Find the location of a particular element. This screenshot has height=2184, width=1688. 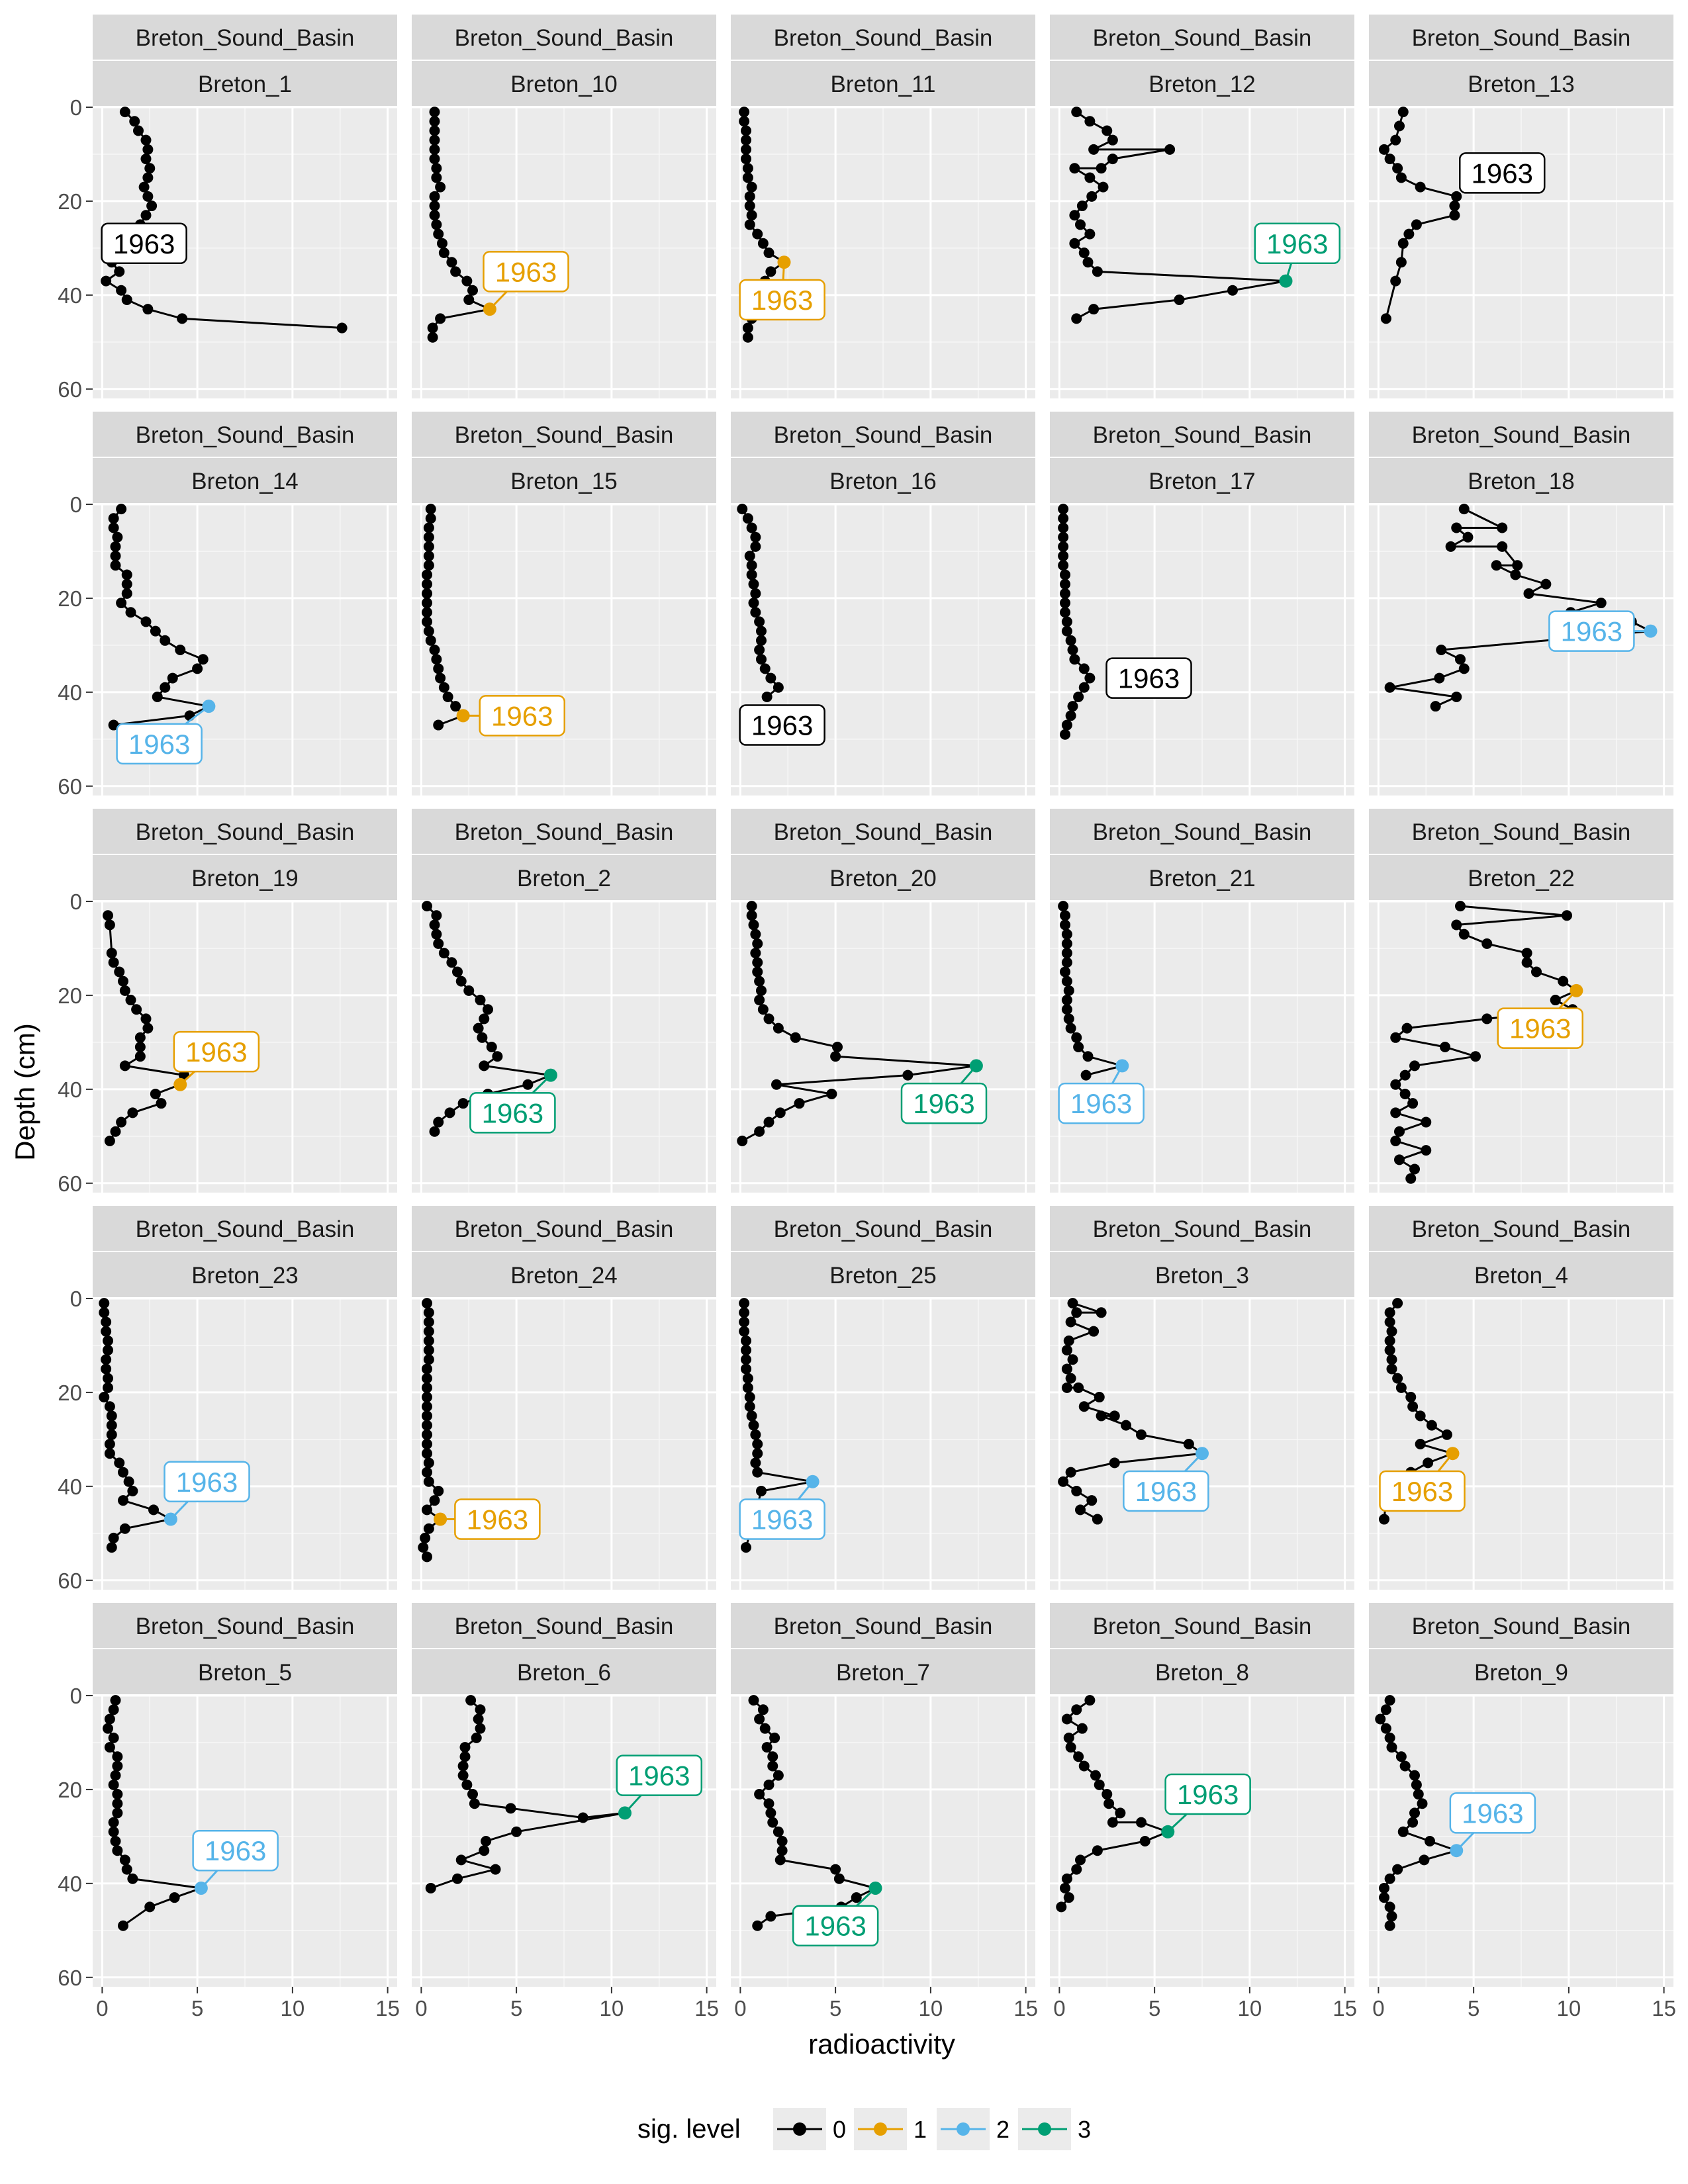

strip-core-label: Breton_24 is located at coordinates (564, 1276).